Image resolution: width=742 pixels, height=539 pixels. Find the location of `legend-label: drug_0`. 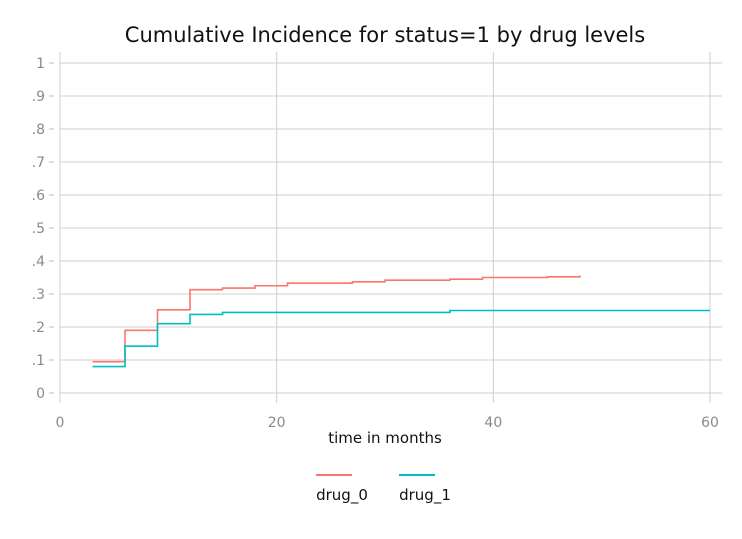

legend-label: drug_0 is located at coordinates (342, 495).